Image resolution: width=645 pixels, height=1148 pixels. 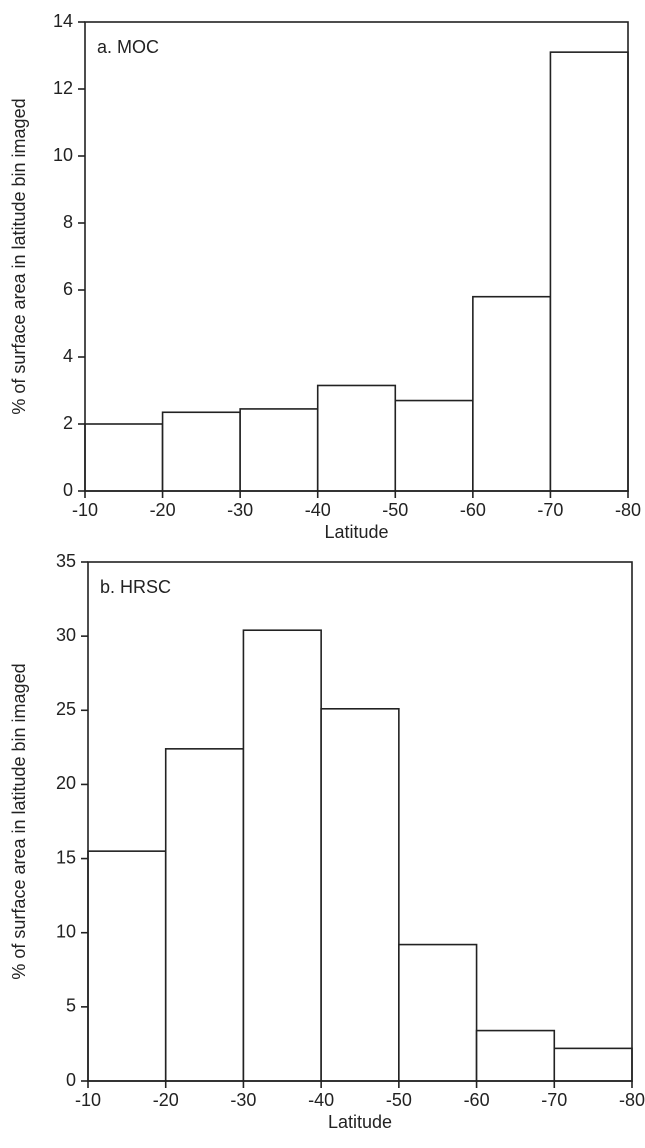 What do you see at coordinates (68, 356) in the screenshot?
I see `y-tick-label: 4` at bounding box center [68, 356].